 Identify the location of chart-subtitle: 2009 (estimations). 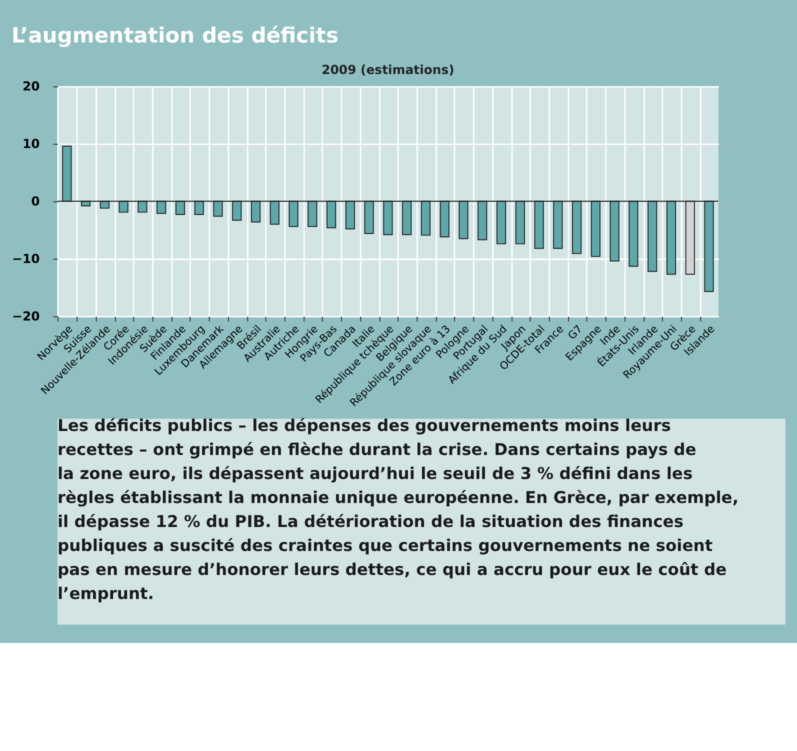
(388, 69).